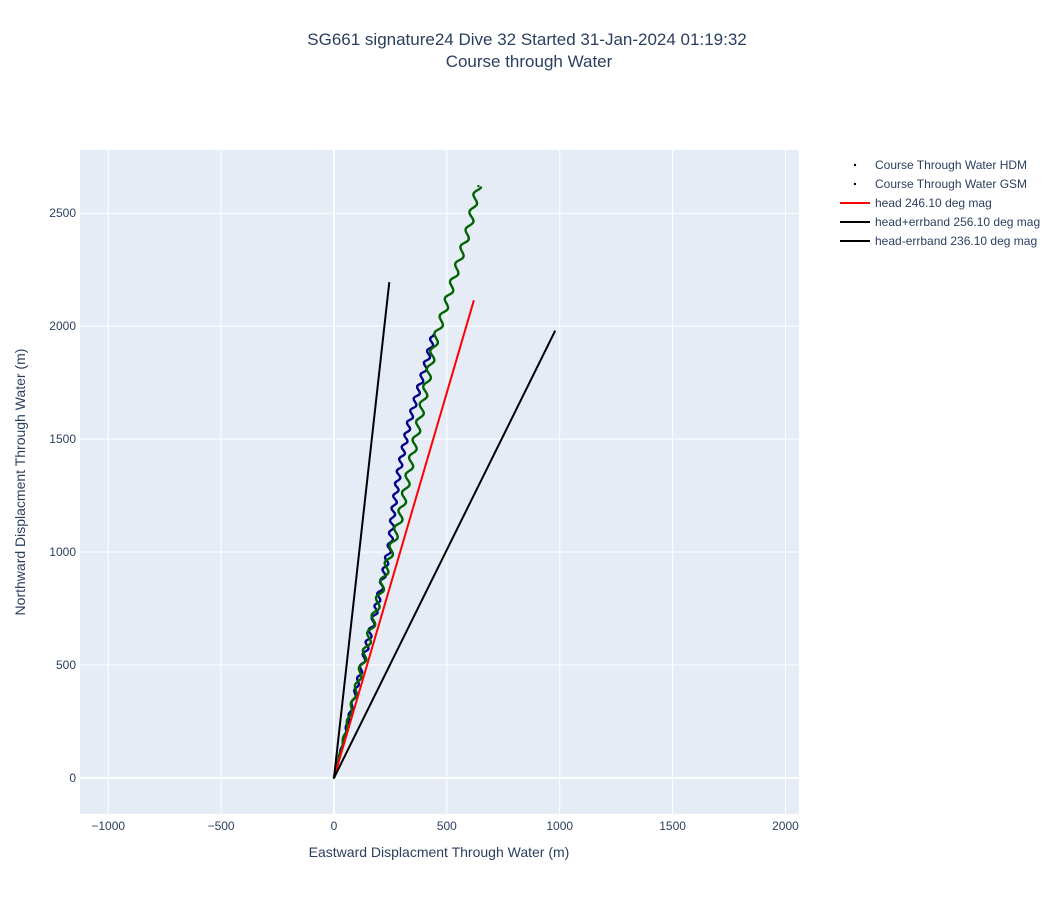  I want to click on y-tick-label: 1000, so click(62, 552).